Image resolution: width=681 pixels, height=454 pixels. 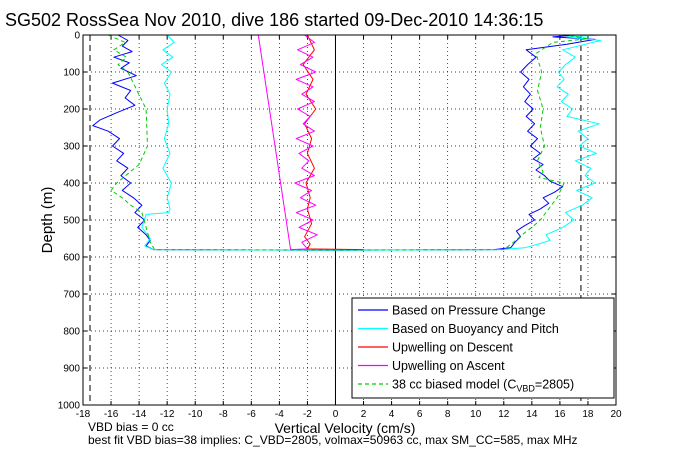 What do you see at coordinates (448, 414) in the screenshot?
I see `x-tick-label: 8` at bounding box center [448, 414].